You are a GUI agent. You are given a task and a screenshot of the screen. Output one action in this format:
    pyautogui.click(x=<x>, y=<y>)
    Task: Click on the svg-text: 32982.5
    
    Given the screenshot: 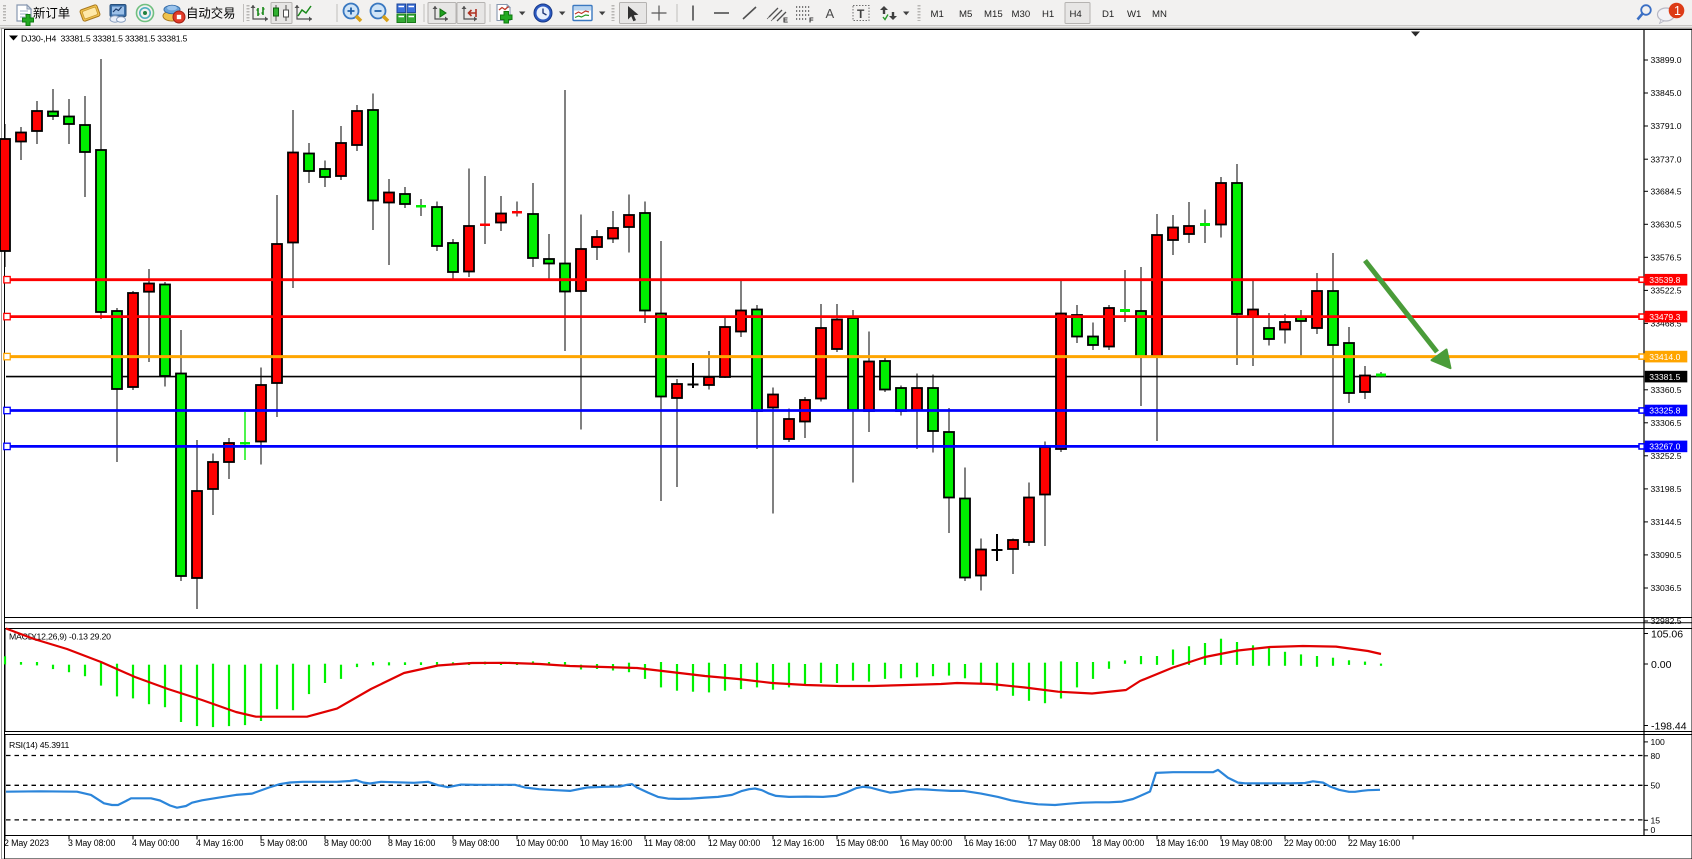 What is the action you would take?
    pyautogui.click(x=1666, y=621)
    